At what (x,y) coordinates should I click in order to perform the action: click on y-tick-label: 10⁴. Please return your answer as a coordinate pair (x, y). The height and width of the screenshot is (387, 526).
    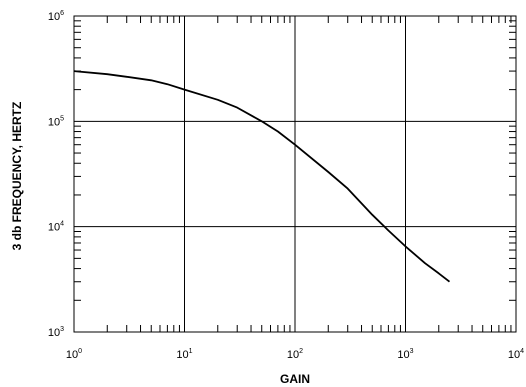
    Looking at the image, I should click on (56, 227).